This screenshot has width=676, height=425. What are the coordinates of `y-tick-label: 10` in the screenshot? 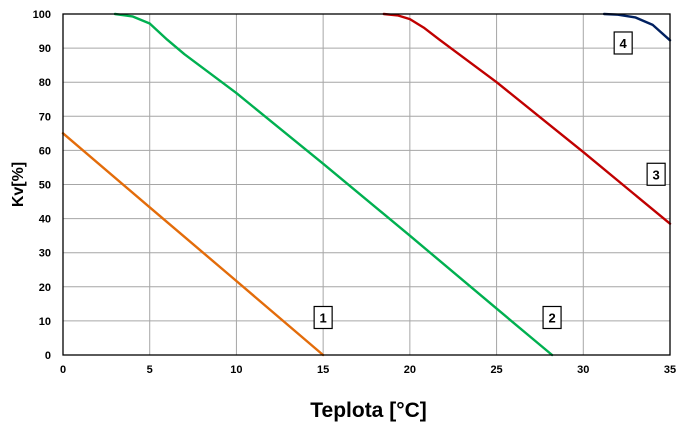 It's located at (45, 322).